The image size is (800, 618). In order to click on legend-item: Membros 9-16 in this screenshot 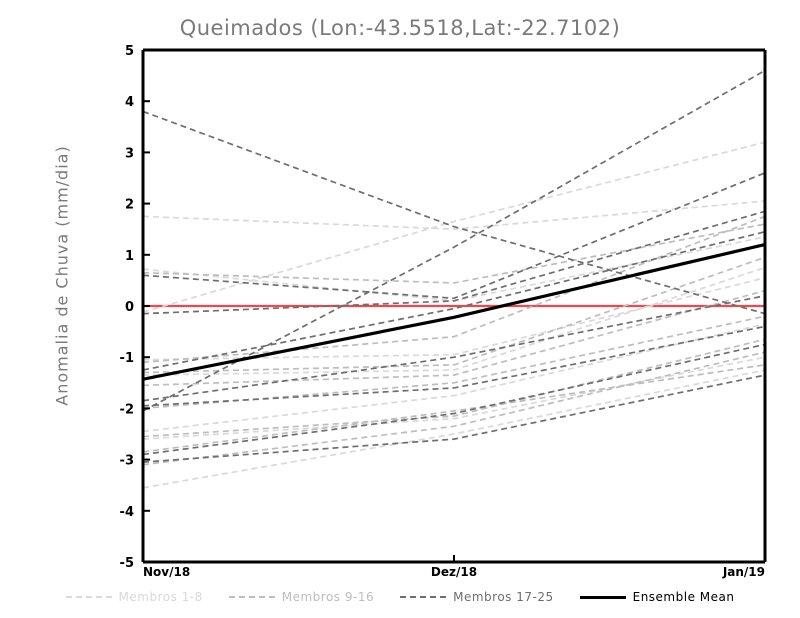, I will do `click(301, 597)`.